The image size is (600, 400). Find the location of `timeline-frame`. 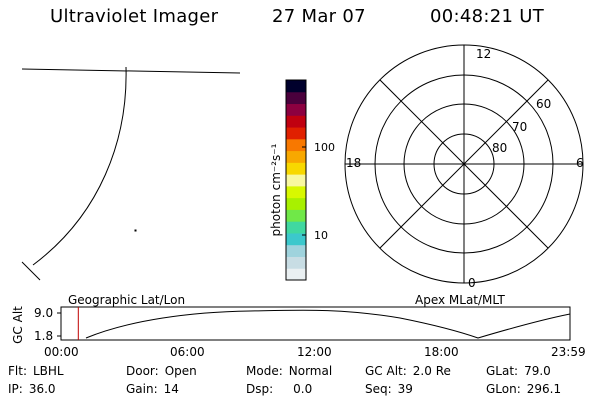

timeline-frame is located at coordinates (315, 323).